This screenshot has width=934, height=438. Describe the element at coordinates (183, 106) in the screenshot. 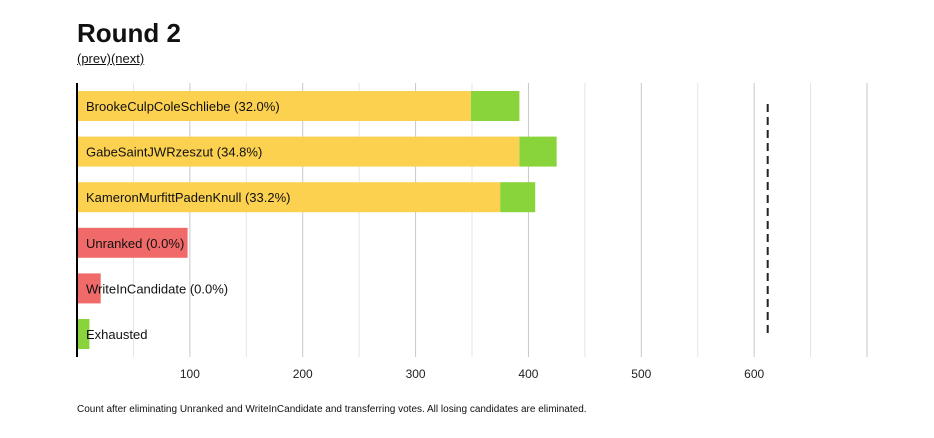

I see `bar-label-0: BrookeCulpColeSchliebe (32.0%)` at that location.